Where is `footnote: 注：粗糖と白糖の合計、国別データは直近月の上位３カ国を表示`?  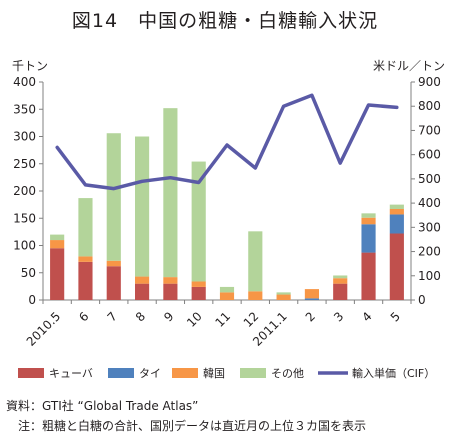
footnote: 注：粗糖と白糖の合計、国別データは直近月の上位３カ国を表示 is located at coordinates (186, 426).